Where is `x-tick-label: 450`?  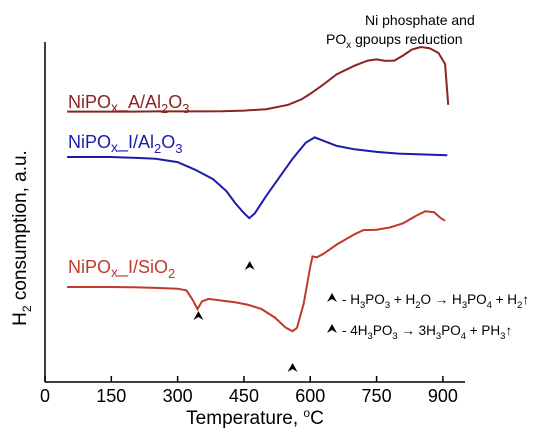 x-tick-label: 450 is located at coordinates (244, 396).